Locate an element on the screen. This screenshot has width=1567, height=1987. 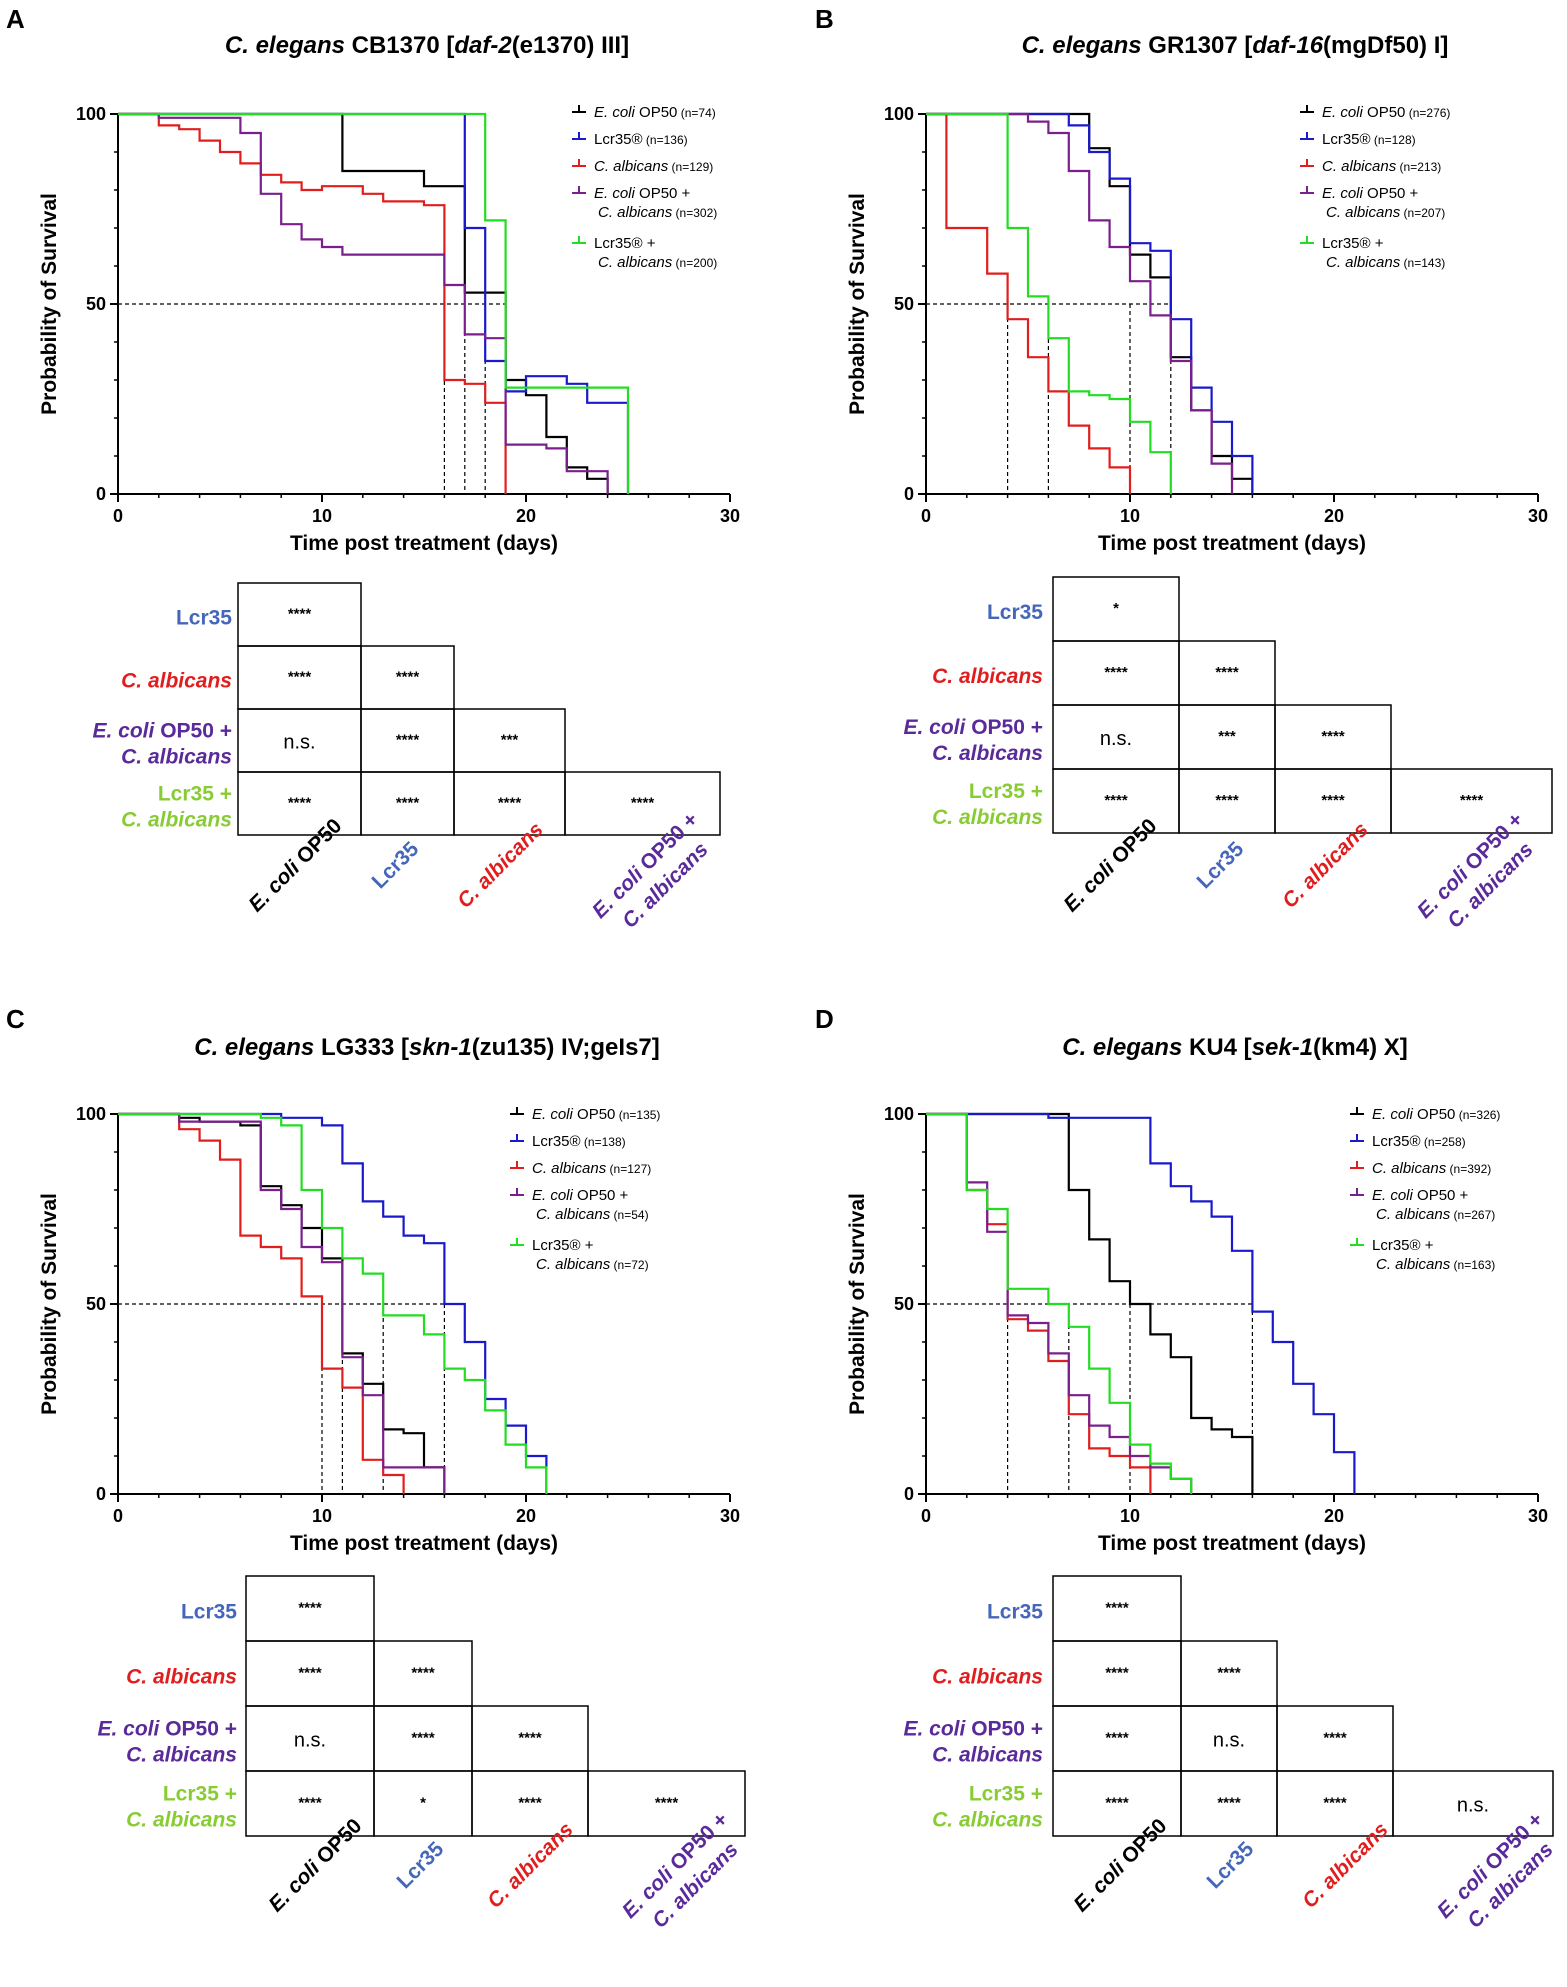
series-group is located at coordinates (333, 1303).